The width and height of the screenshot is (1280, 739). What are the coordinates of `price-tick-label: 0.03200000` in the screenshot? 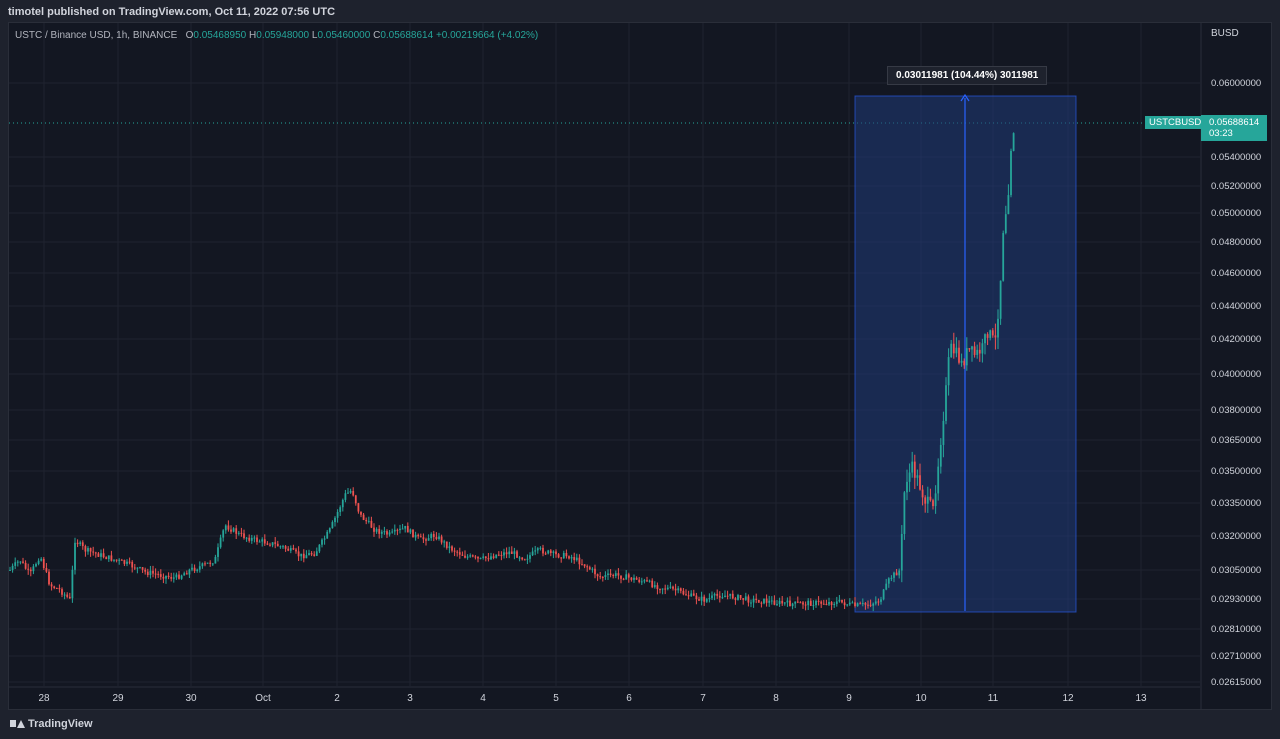 It's located at (1236, 536).